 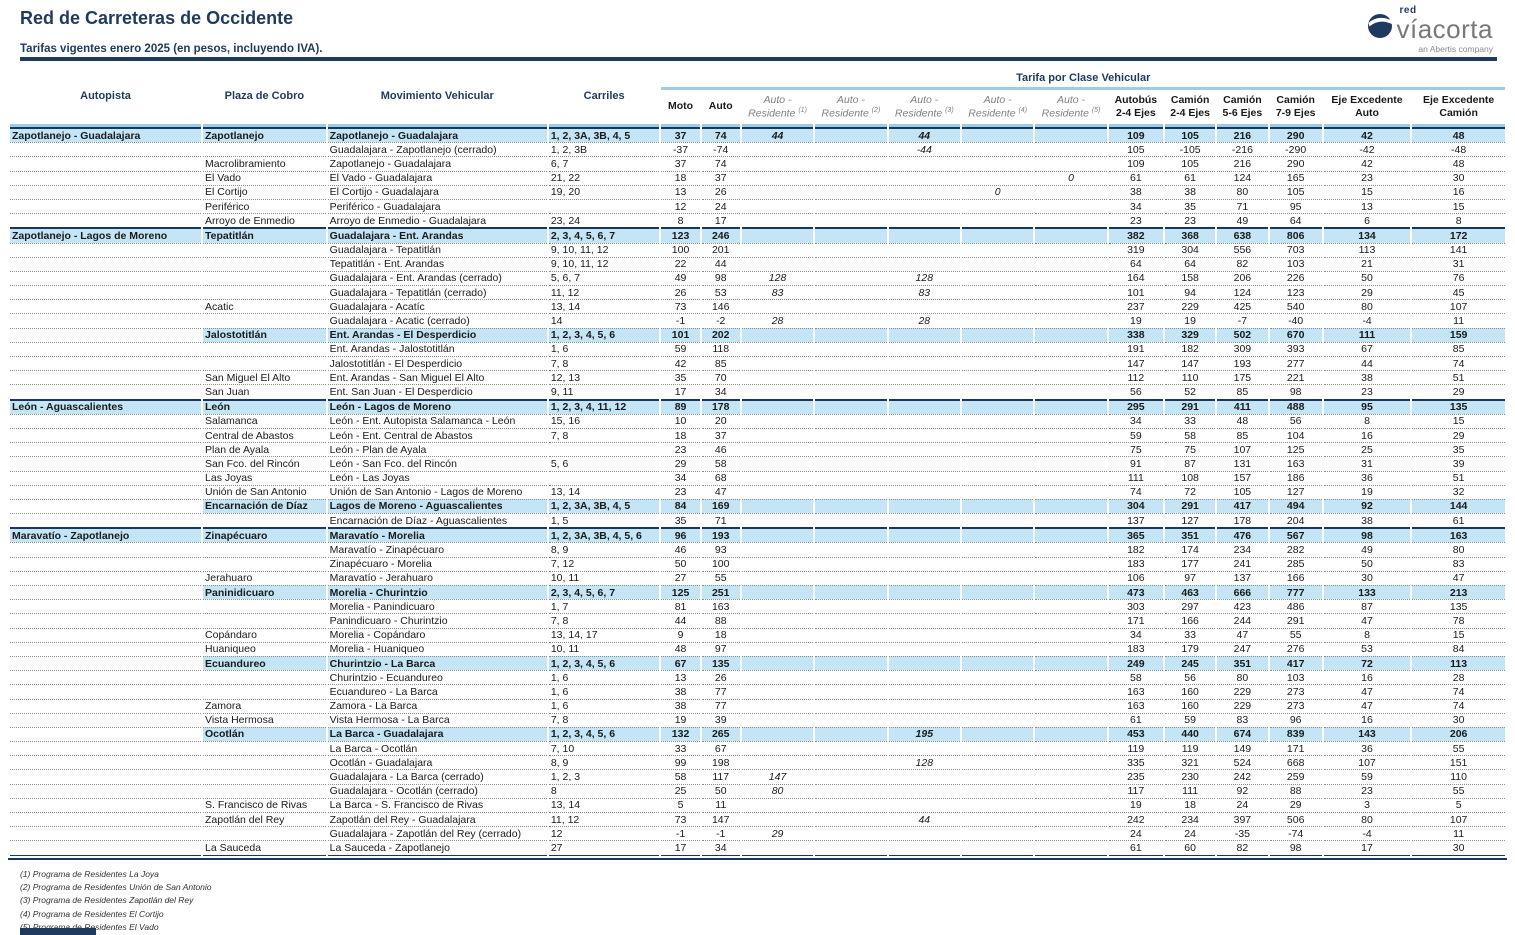 What do you see at coordinates (437, 220) in the screenshot?
I see `movimiento-cell: Arroyo de Enmedio - Guadalajara` at bounding box center [437, 220].